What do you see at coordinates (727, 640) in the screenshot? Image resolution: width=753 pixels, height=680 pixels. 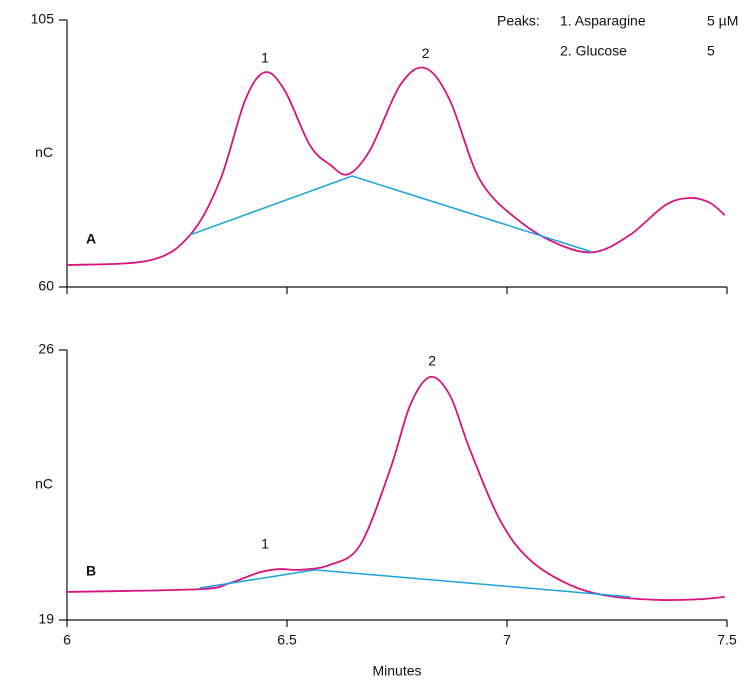 I see `x-tick-label: 7.5` at bounding box center [727, 640].